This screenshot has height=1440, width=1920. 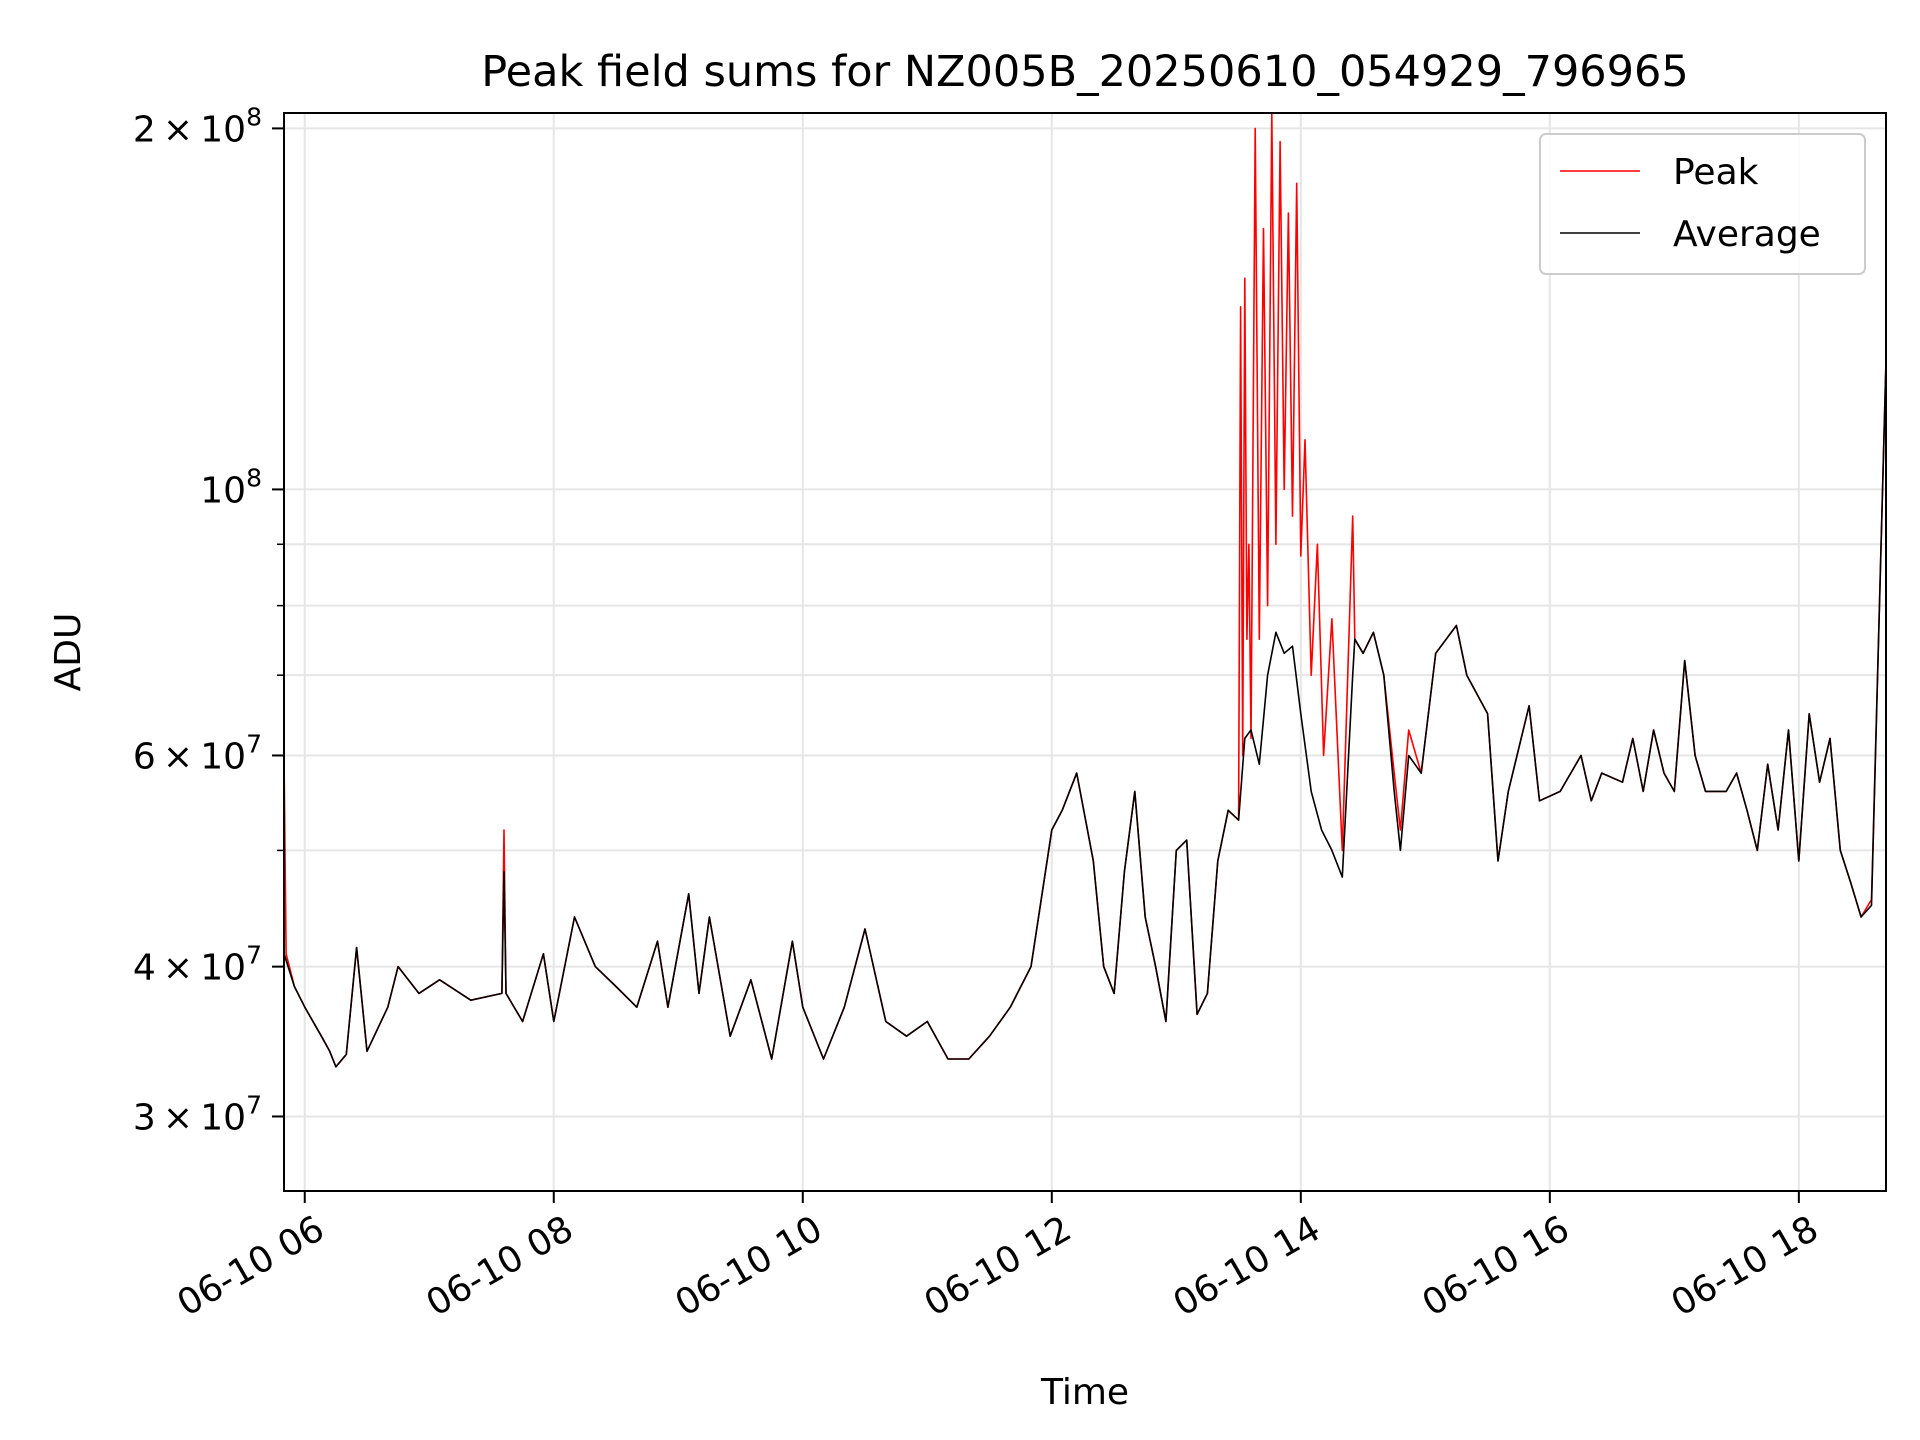 What do you see at coordinates (1747, 234) in the screenshot?
I see `legend-label-average: Average` at bounding box center [1747, 234].